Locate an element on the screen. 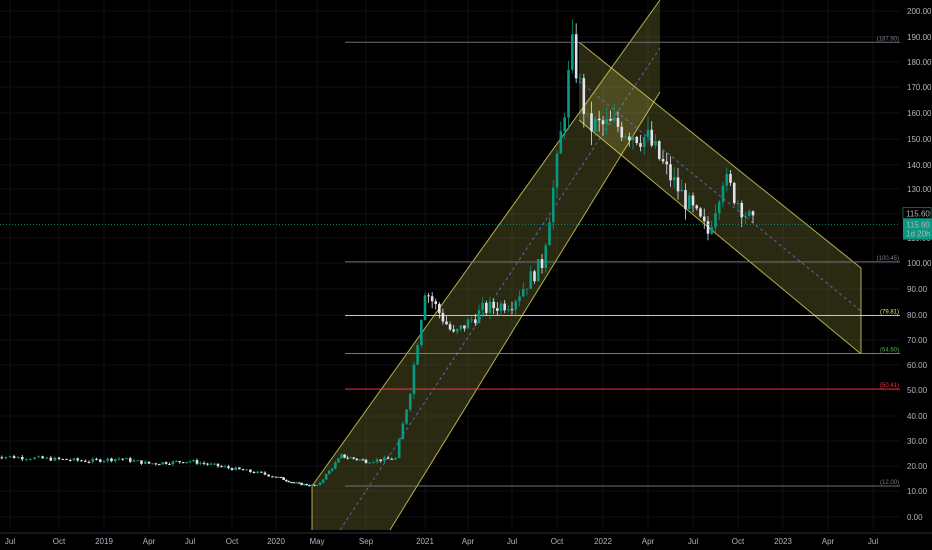 The image size is (932, 550). y-tick-label-18: 20.00 is located at coordinates (917, 466).